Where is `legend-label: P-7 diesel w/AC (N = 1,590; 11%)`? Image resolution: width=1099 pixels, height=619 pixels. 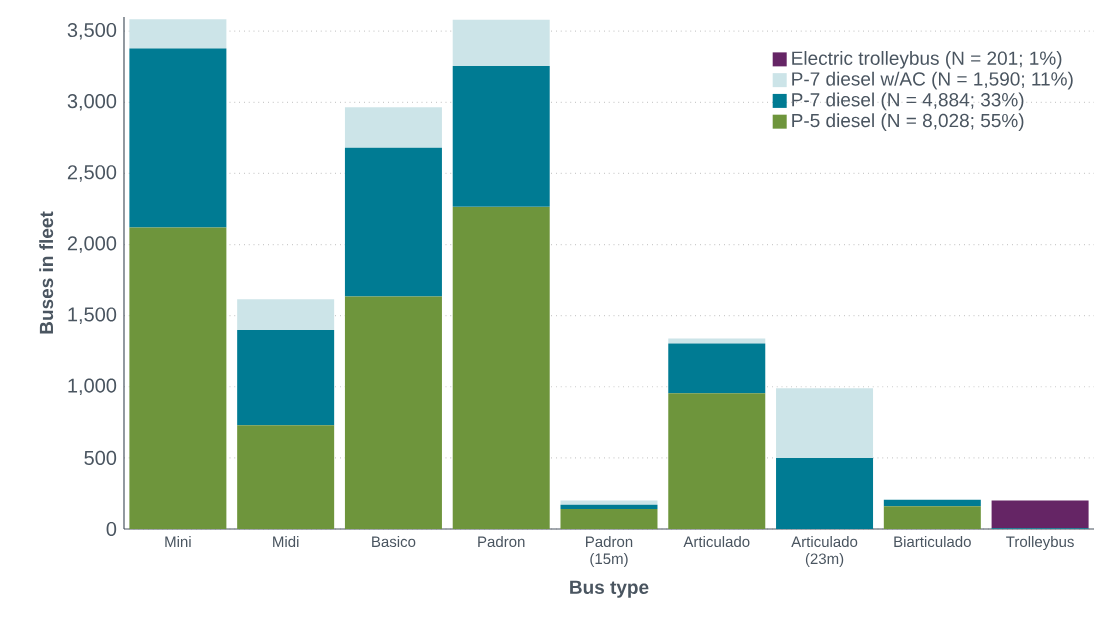
legend-label: P-7 diesel w/AC (N = 1,590; 11%) is located at coordinates (932, 80).